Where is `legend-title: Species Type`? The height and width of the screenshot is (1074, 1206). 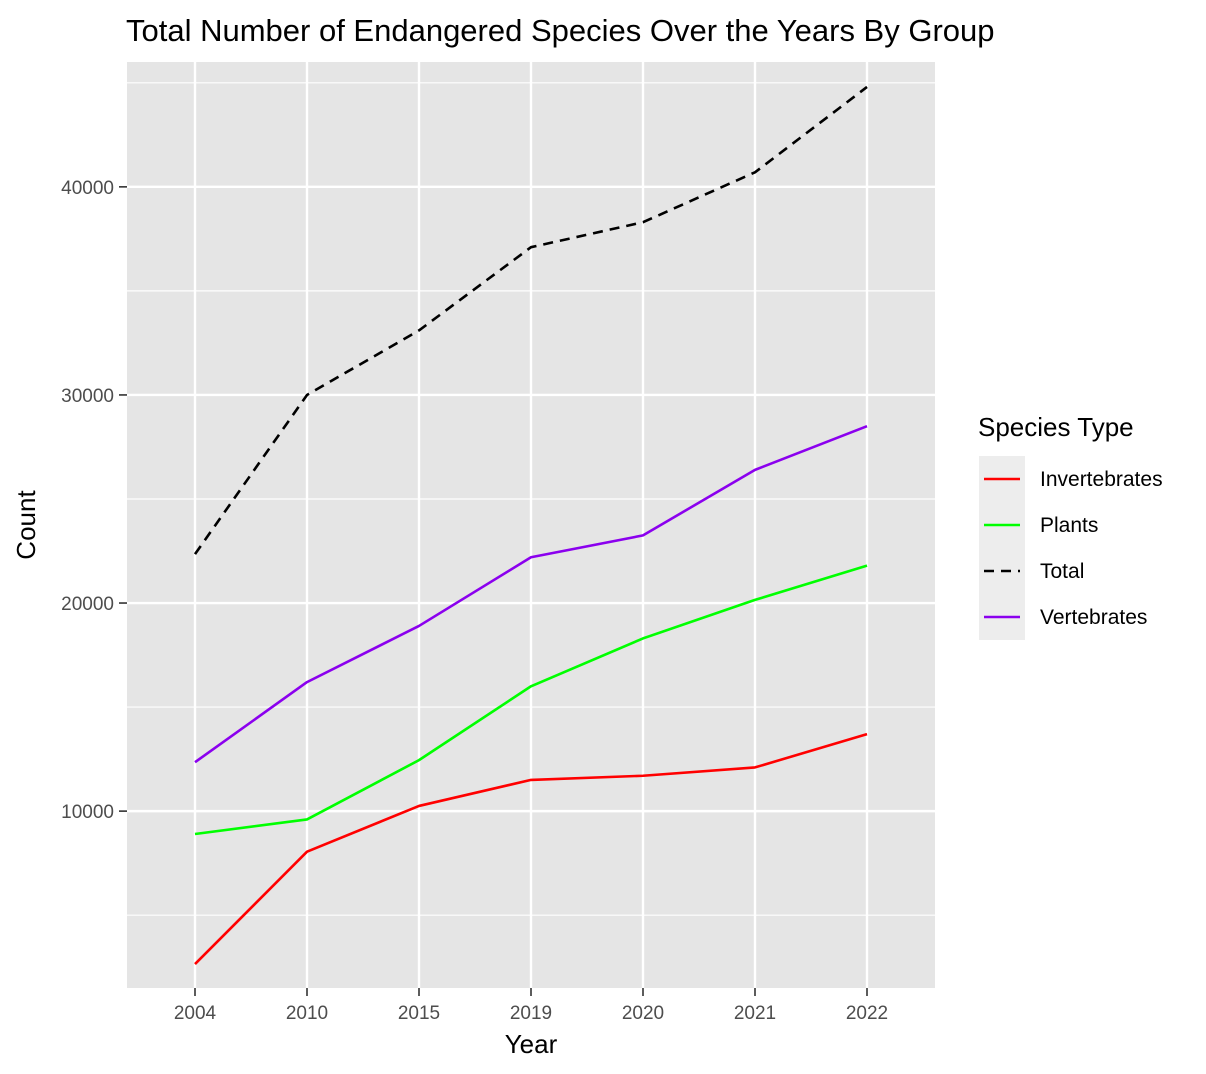
legend-title: Species Type is located at coordinates (1056, 427).